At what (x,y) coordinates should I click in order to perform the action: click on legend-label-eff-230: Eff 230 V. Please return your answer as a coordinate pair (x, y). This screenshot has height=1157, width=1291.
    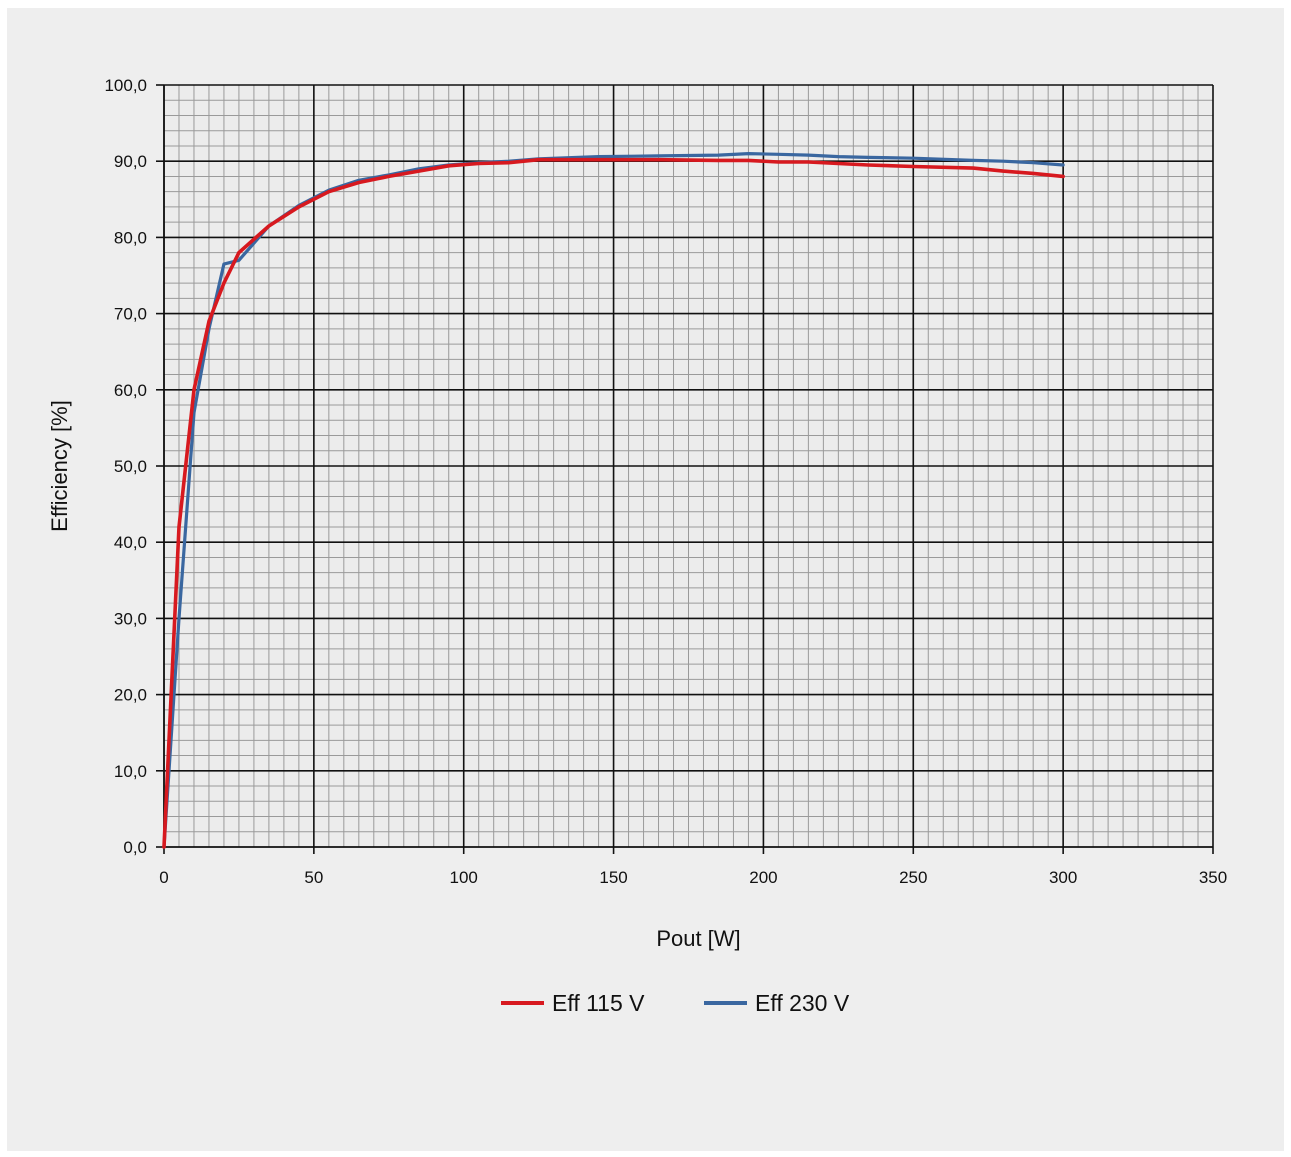
    Looking at the image, I should click on (802, 1003).